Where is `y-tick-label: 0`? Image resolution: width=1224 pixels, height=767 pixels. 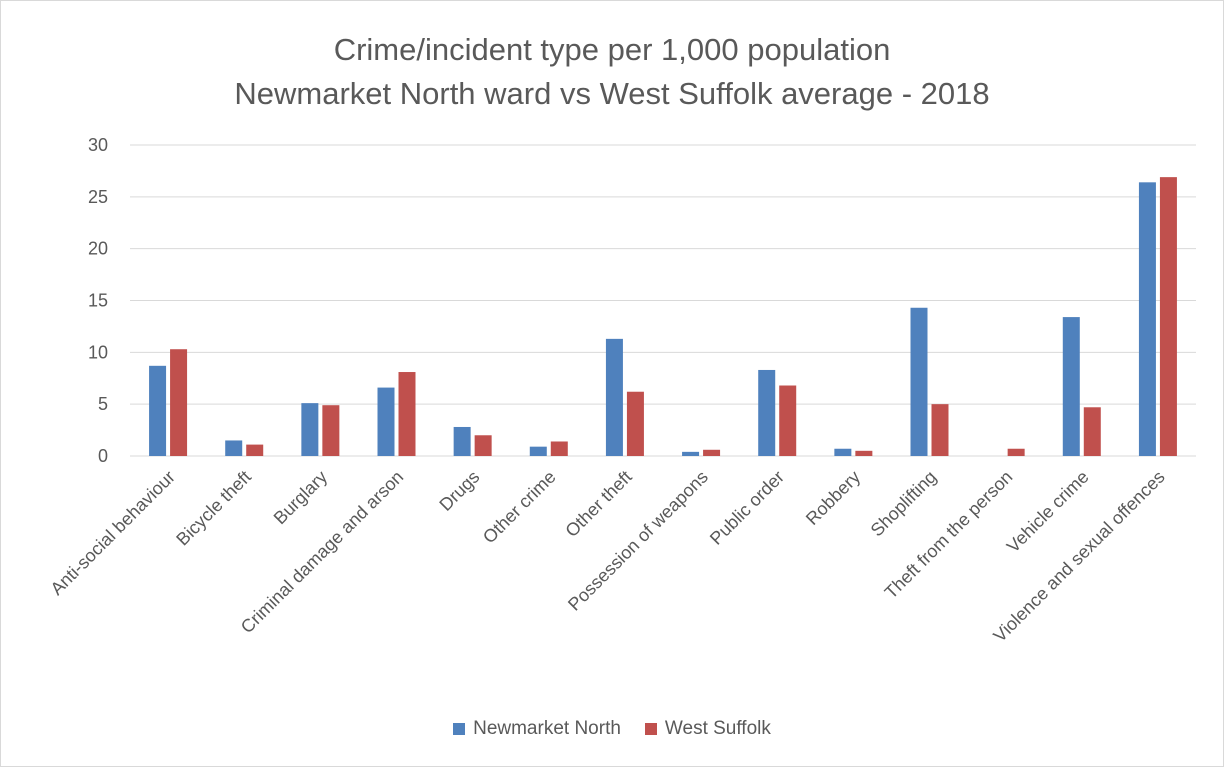
y-tick-label: 0 is located at coordinates (103, 456).